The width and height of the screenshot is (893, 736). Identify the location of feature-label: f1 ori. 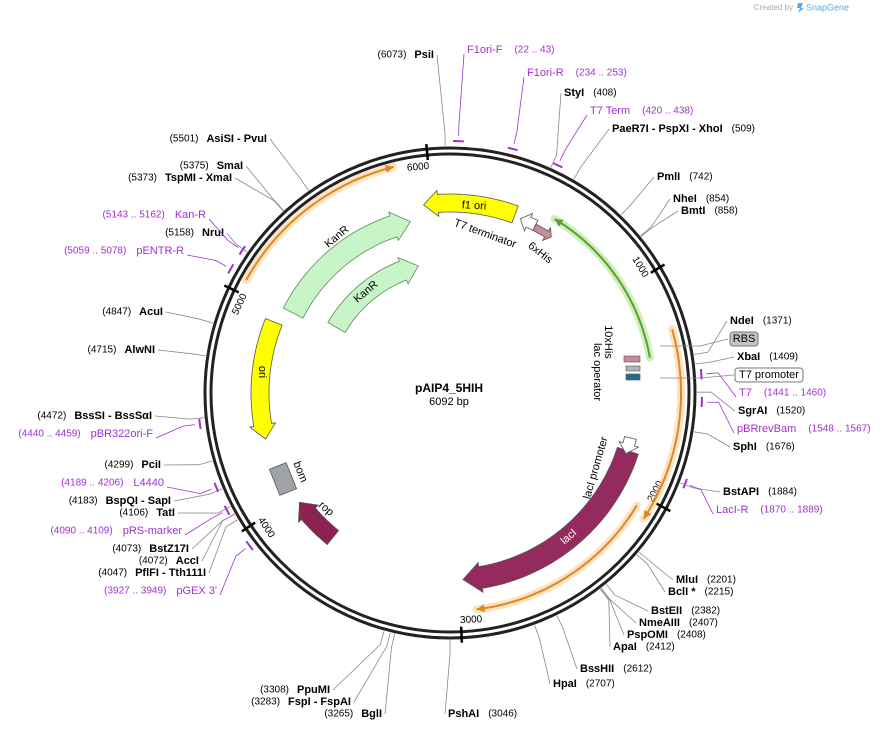
(473, 205).